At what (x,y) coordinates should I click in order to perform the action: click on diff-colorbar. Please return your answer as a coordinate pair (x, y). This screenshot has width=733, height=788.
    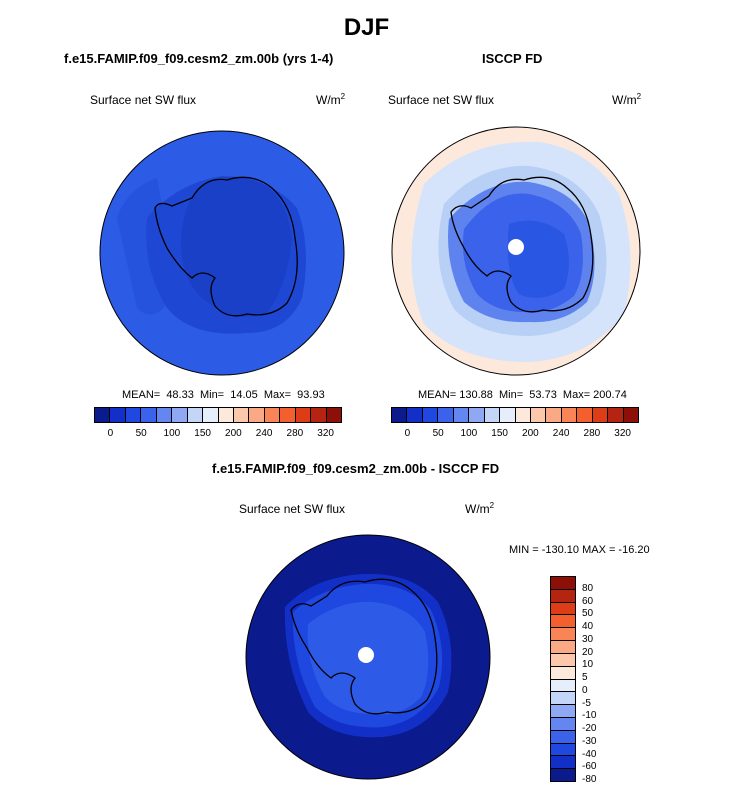
    Looking at the image, I should click on (563, 679).